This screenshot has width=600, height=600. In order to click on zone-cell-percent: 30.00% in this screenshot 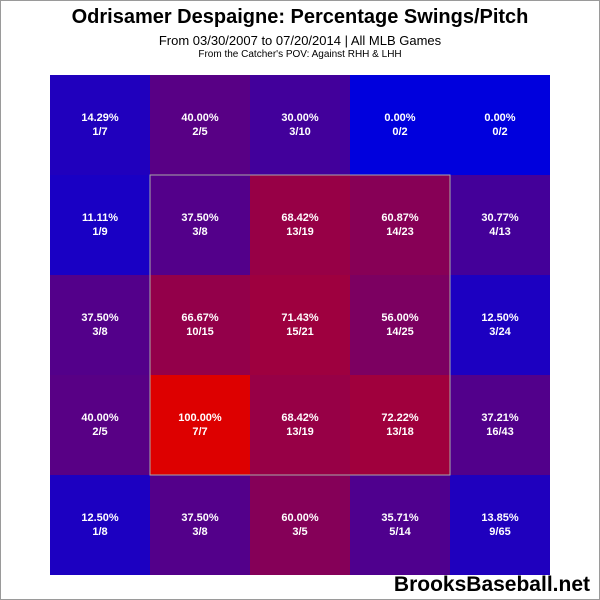, I will do `click(300, 118)`.